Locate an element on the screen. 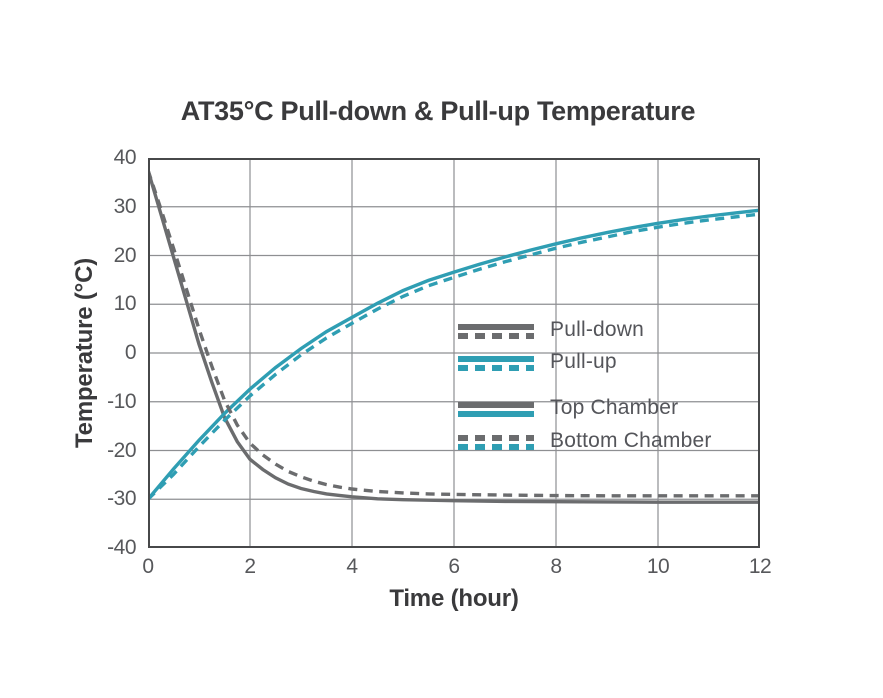 The height and width of the screenshot is (698, 883). x-tick-label: 0 is located at coordinates (148, 566).